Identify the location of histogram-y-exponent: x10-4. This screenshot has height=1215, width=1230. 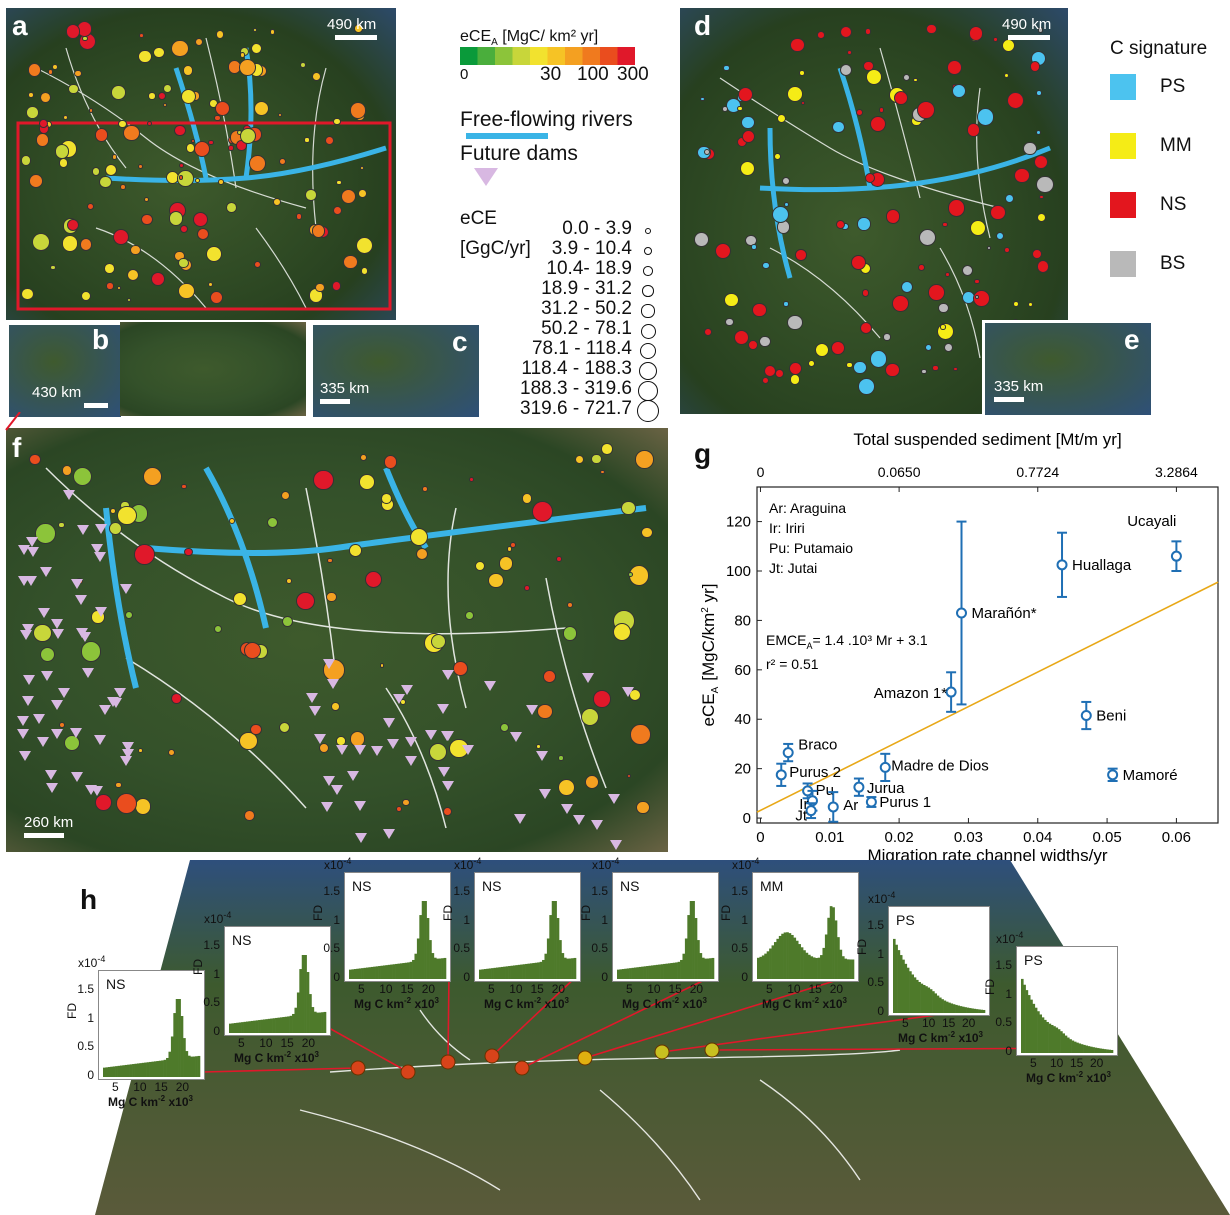
(606, 864).